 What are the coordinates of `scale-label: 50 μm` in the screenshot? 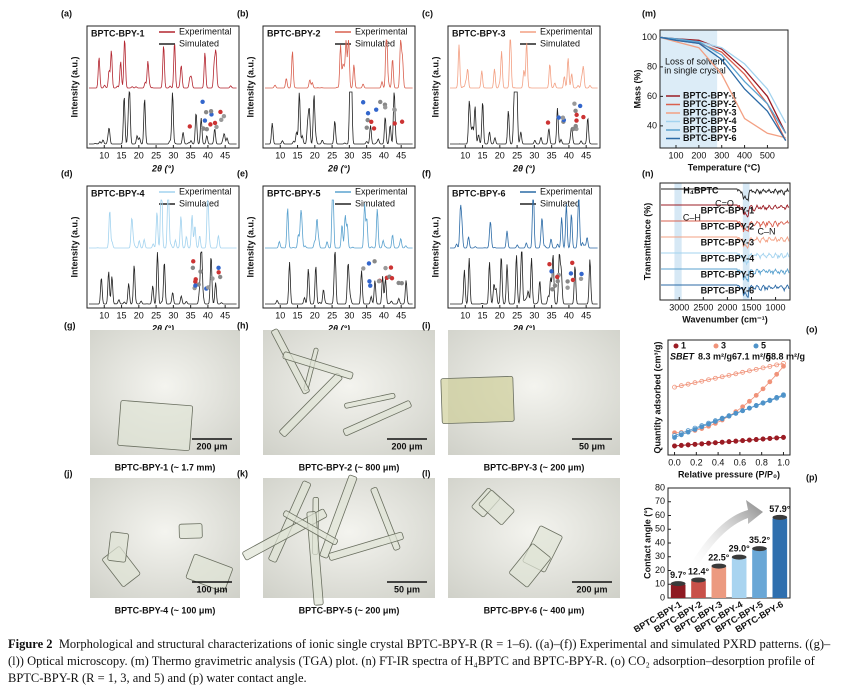 It's located at (592, 446).